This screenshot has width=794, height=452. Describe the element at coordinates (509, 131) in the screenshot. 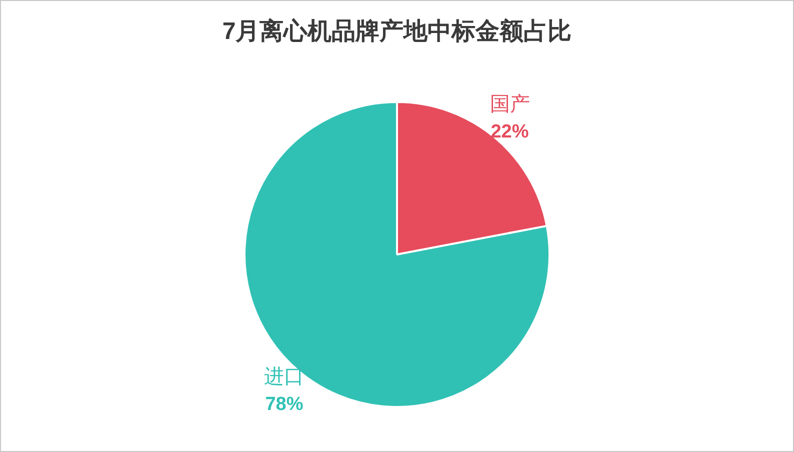

I see `data-label: 22%` at that location.